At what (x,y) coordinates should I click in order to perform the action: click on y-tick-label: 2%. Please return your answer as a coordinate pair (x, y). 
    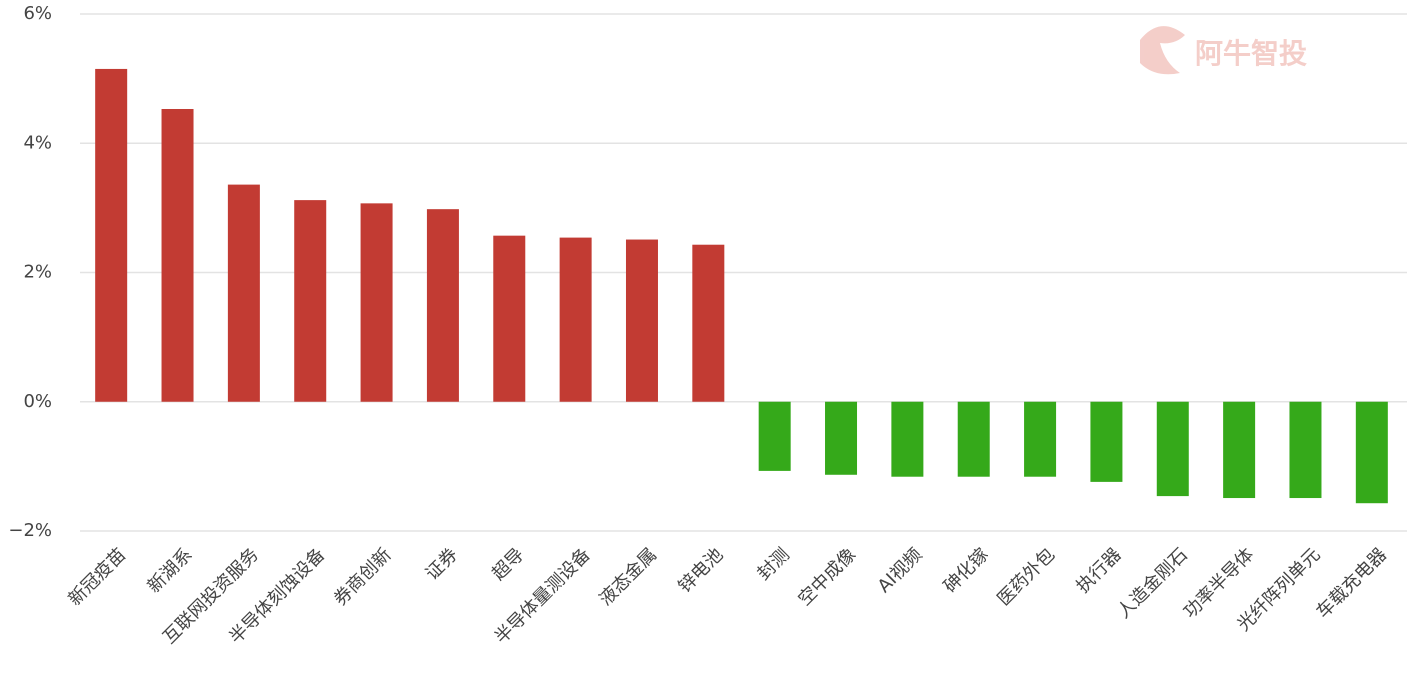
    Looking at the image, I should click on (37, 272).